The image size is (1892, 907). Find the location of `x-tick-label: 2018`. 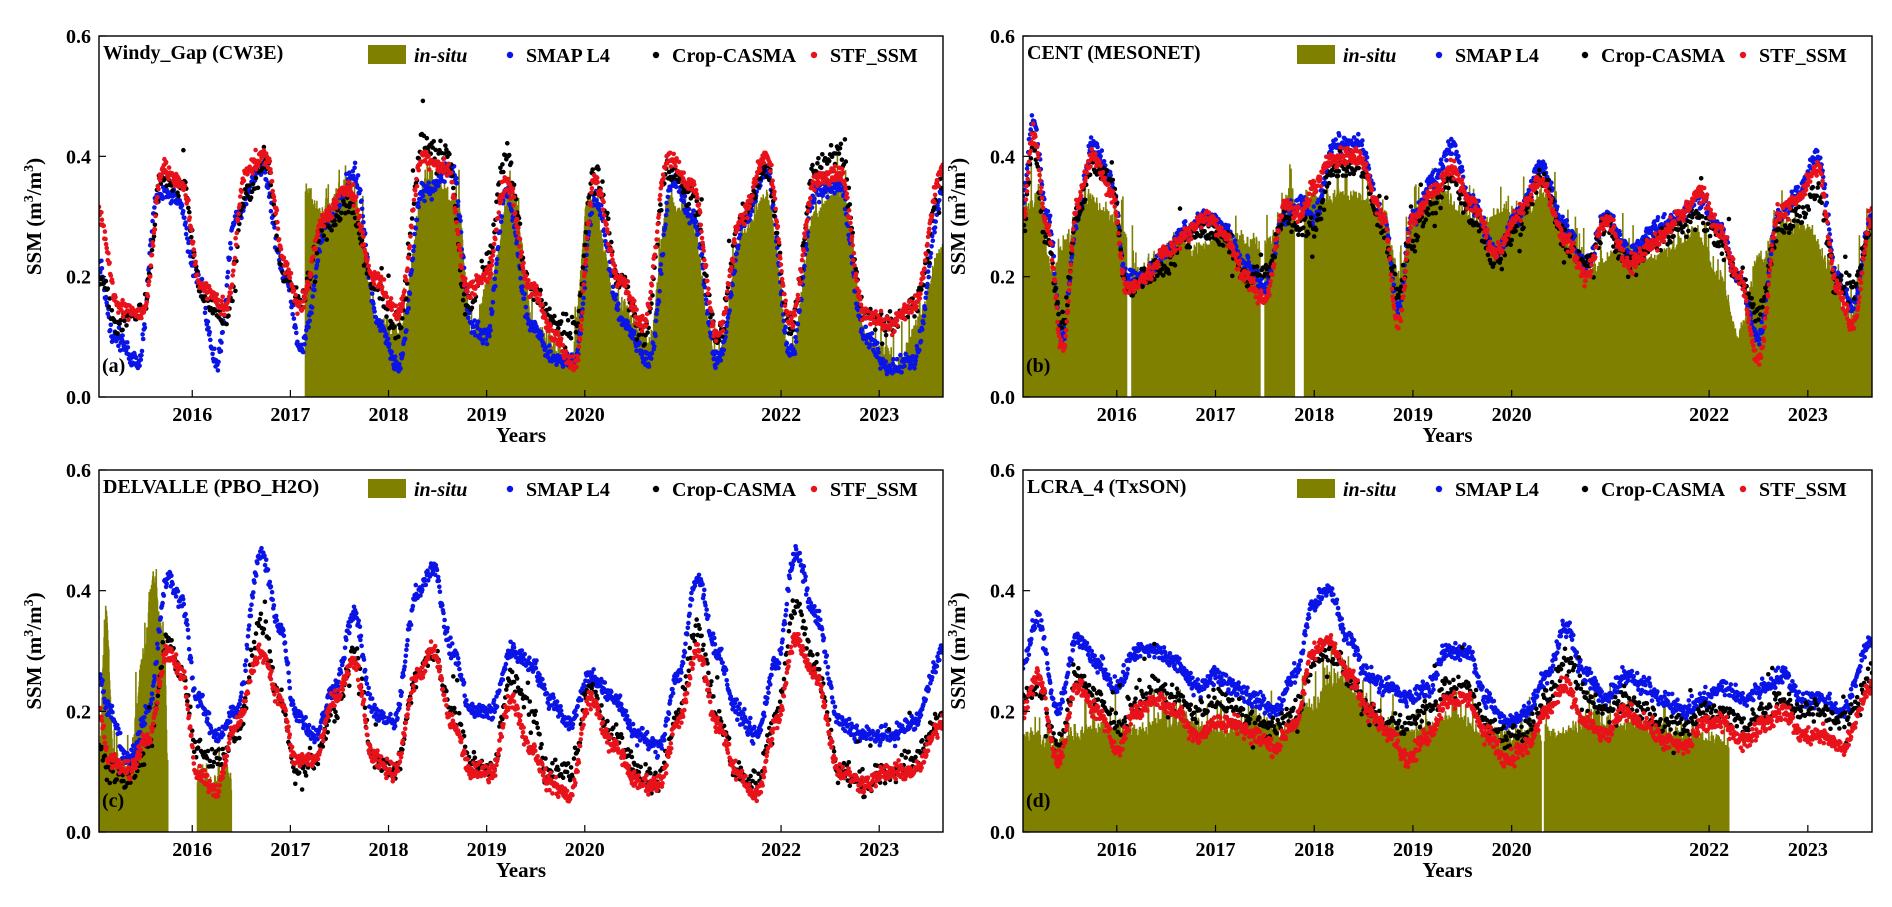

x-tick-label: 2018 is located at coordinates (389, 415).